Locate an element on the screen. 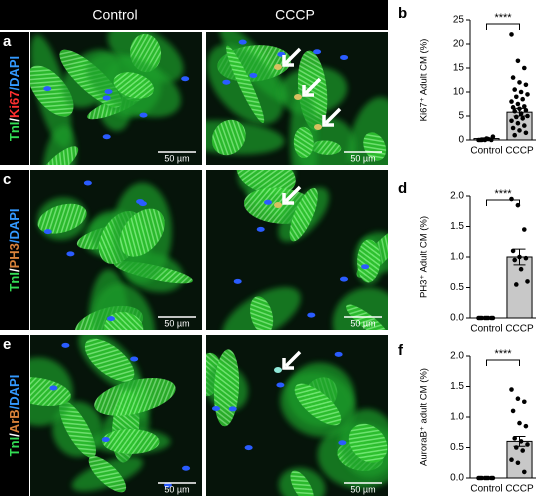 The height and width of the screenshot is (496, 550). y-tick-label: 10 is located at coordinates (459, 92).